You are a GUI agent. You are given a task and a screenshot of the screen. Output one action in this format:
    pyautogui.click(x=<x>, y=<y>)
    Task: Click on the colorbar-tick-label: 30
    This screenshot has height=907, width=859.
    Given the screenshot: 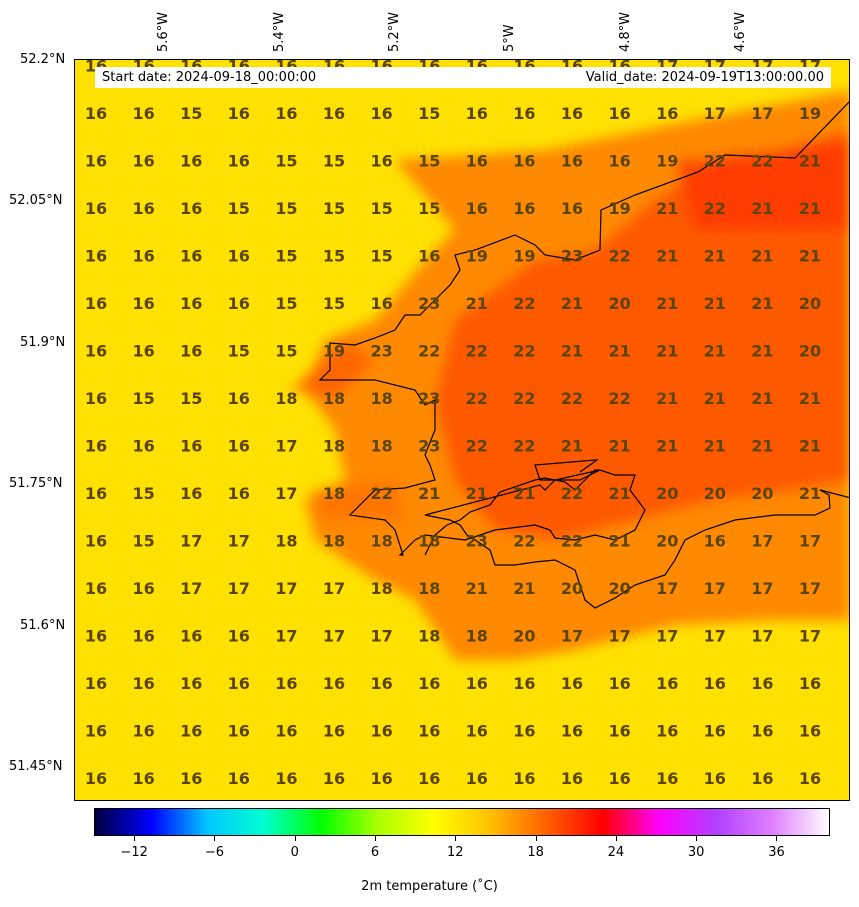 What is the action you would take?
    pyautogui.click(x=696, y=852)
    